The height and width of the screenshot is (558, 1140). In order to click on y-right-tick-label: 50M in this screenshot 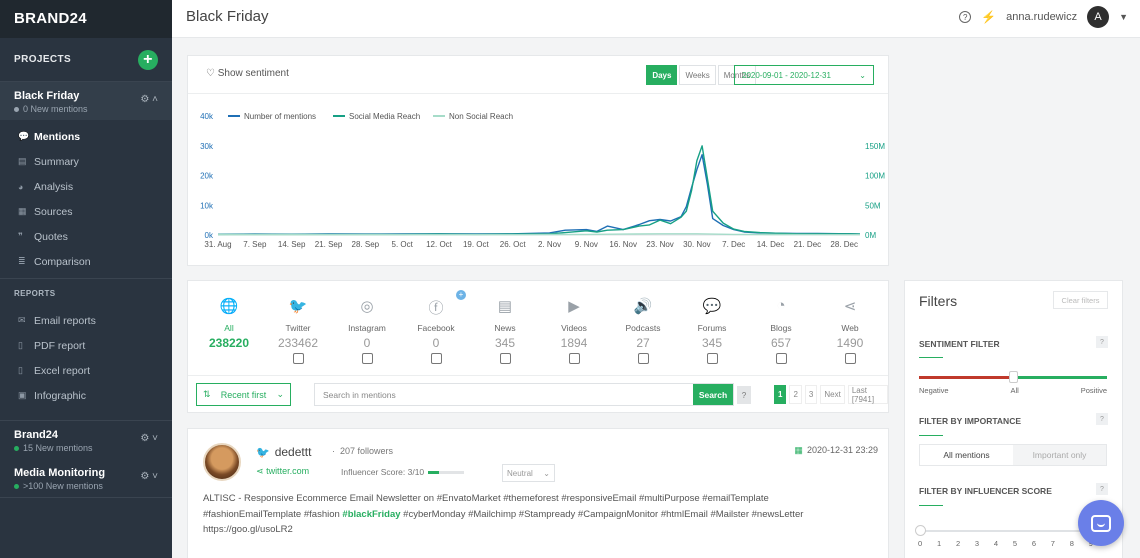, I will do `click(873, 205)`.